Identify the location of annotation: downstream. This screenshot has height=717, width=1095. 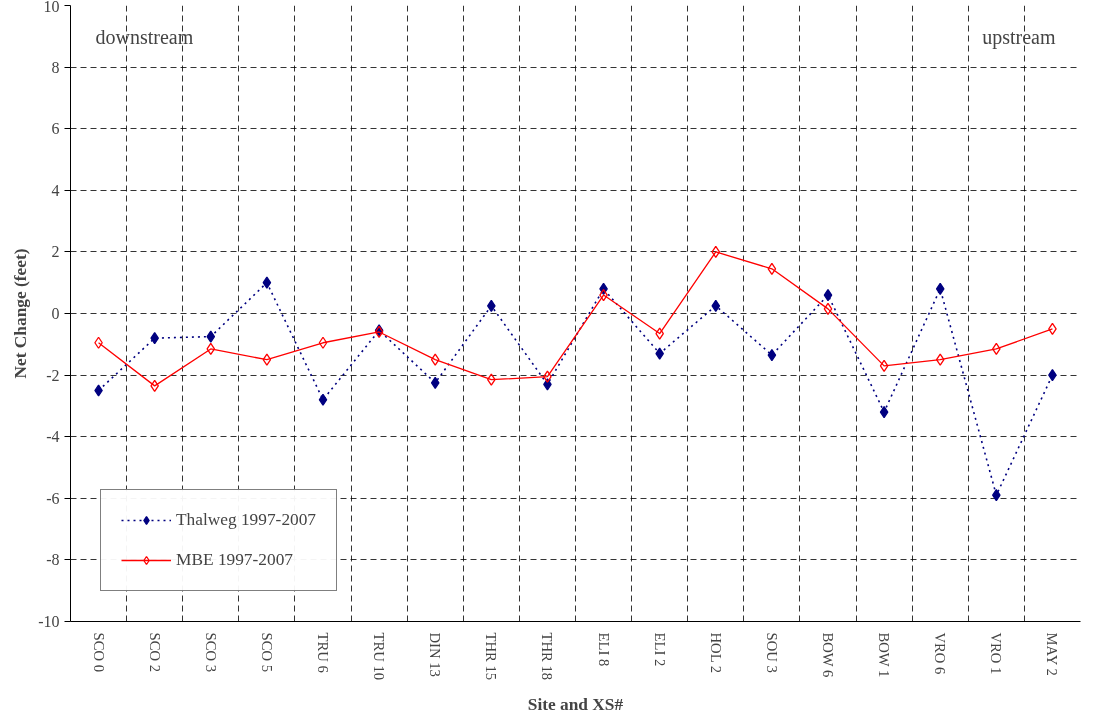
(144, 36).